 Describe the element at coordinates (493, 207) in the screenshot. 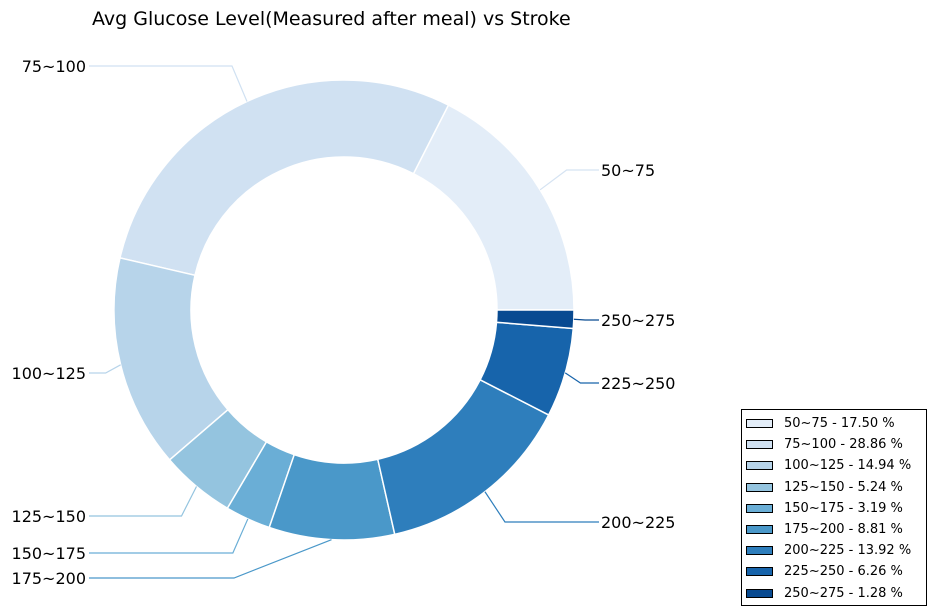

I see `donut-slice-50~75` at that location.